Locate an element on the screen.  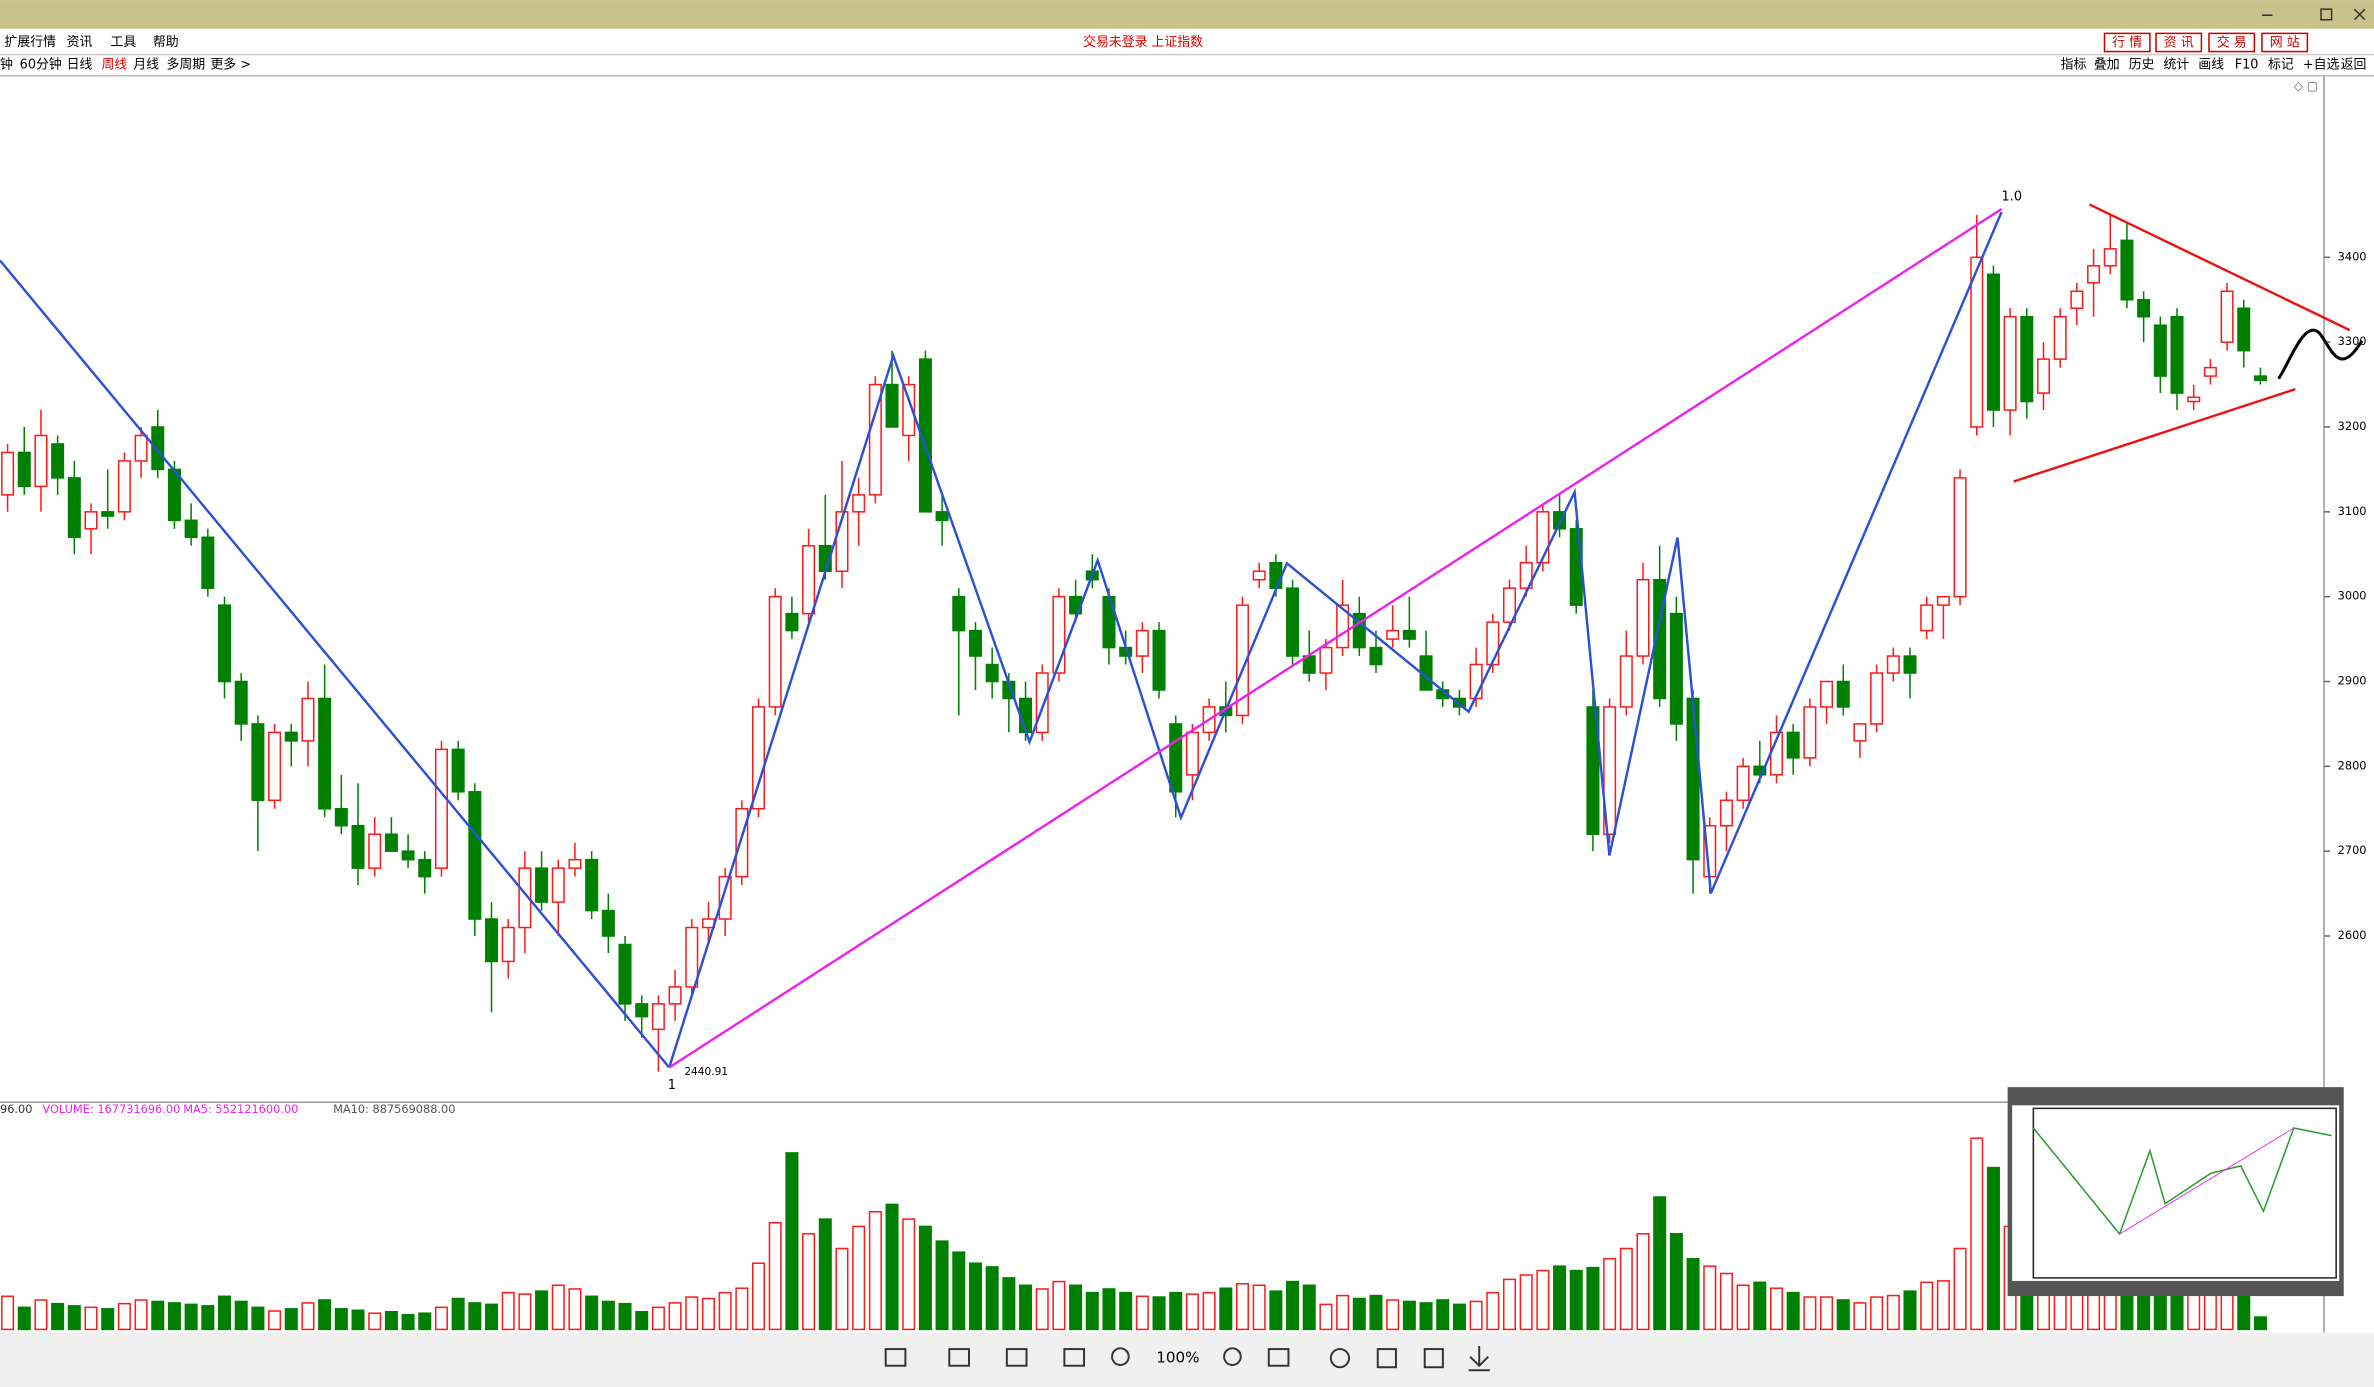
period-tab: 60分钟 is located at coordinates (41, 65).